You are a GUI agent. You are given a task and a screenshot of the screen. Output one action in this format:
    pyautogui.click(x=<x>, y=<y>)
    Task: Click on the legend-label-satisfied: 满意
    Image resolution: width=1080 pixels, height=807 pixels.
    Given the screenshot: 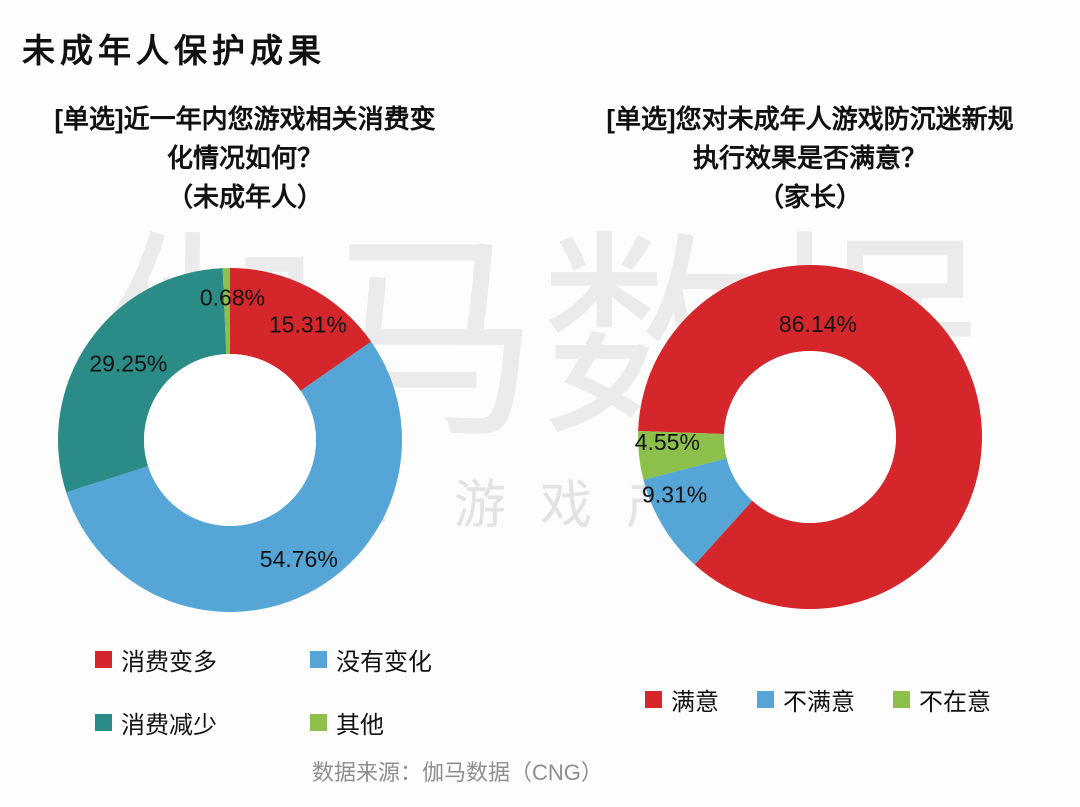 What is the action you would take?
    pyautogui.click(x=695, y=702)
    